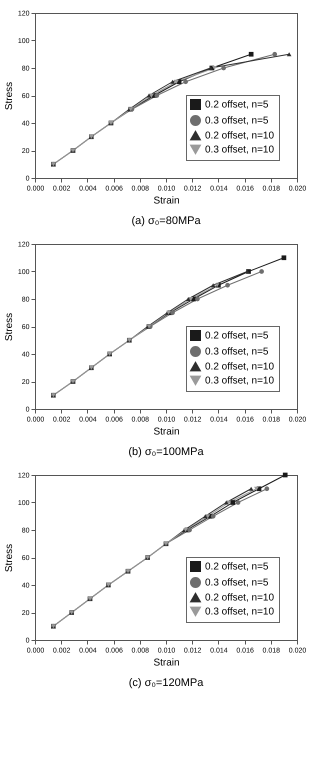 This screenshot has width=323, height=772. Describe the element at coordinates (166, 221) in the screenshot. I see `text: (a) σ₀=80MPa` at that location.